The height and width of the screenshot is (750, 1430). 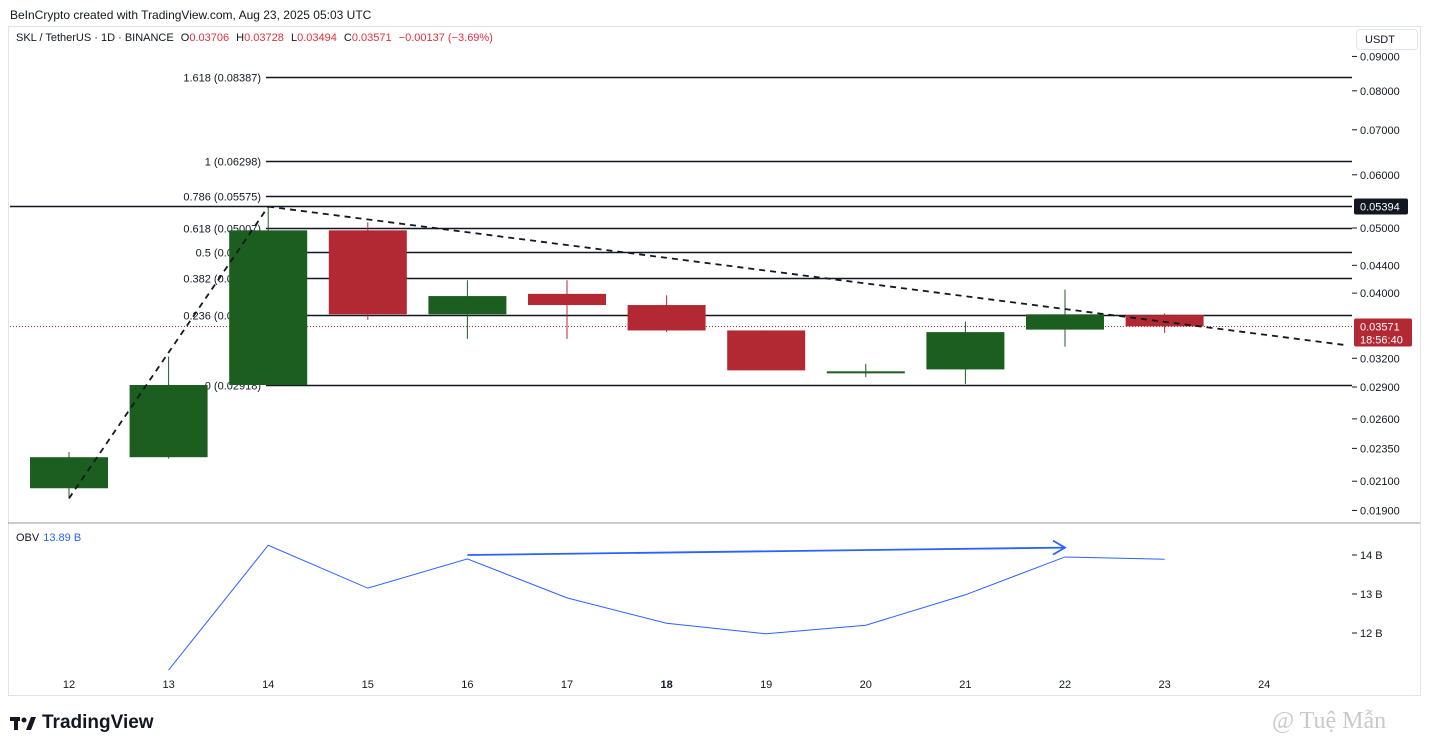 What do you see at coordinates (209, 38) in the screenshot?
I see `open-value: 0.03706` at bounding box center [209, 38].